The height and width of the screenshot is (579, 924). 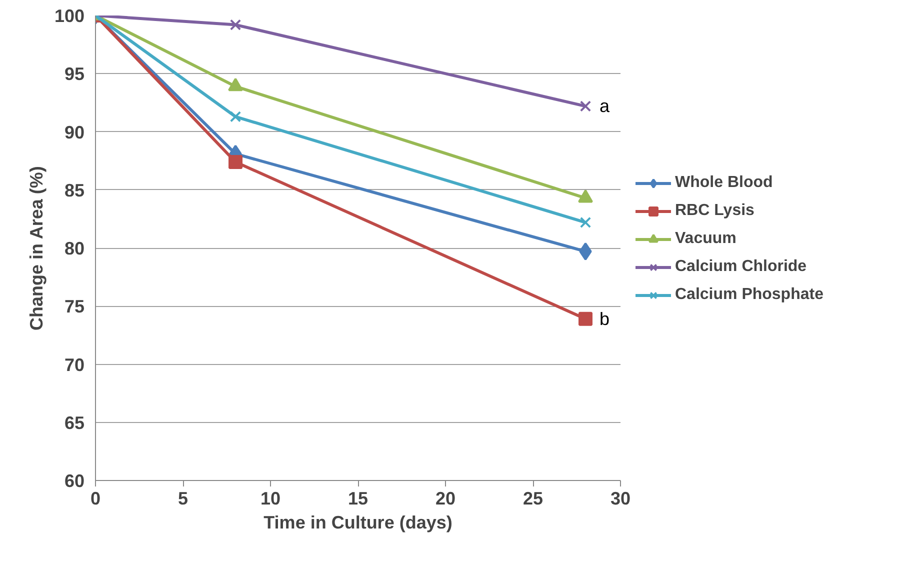 I want to click on y-axis-title: Change in Area (%), so click(x=36, y=248).